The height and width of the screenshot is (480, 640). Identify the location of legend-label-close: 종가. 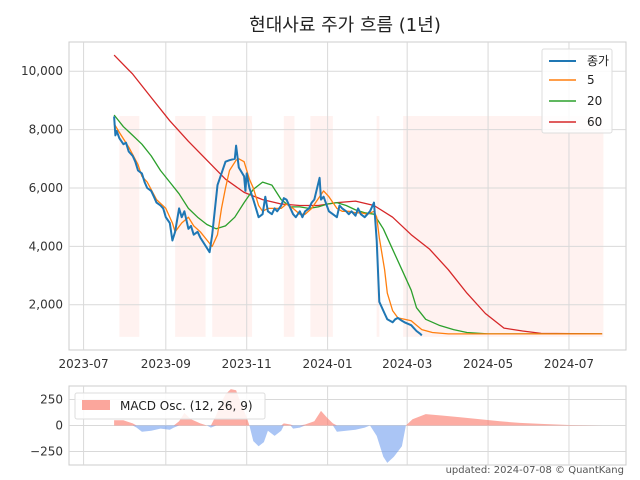
(598, 61).